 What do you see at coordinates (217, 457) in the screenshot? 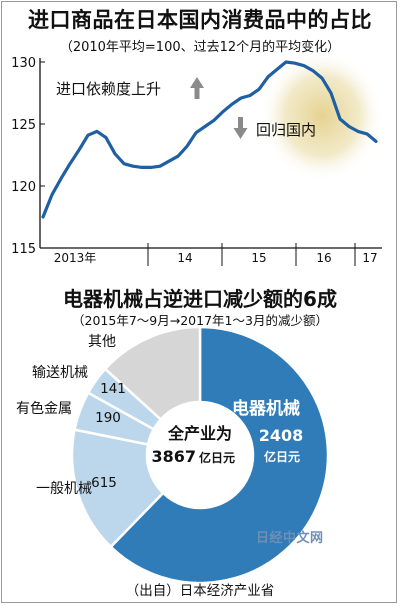
I see `donut-total-unit: 亿日元` at bounding box center [217, 457].